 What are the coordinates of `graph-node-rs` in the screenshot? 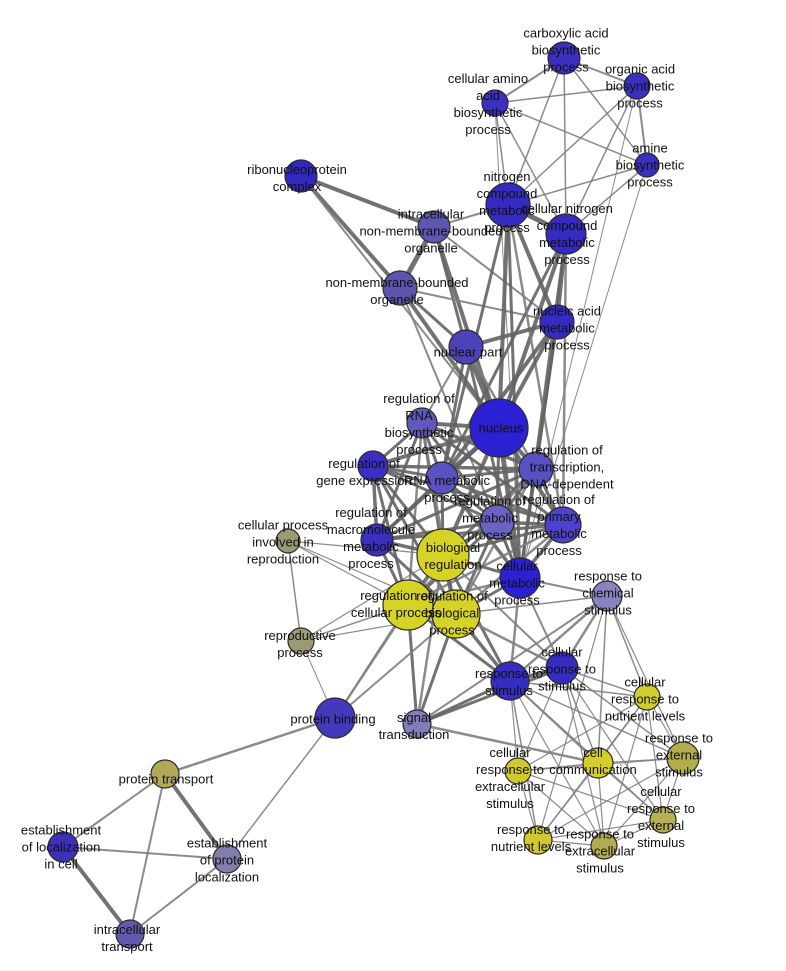 It's located at (510, 681).